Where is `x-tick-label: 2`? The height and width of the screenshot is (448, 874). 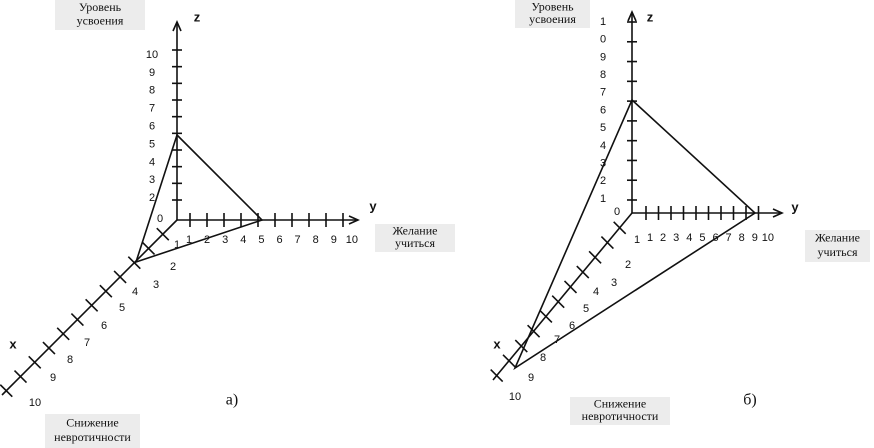
x-tick-label: 2 is located at coordinates (173, 267).